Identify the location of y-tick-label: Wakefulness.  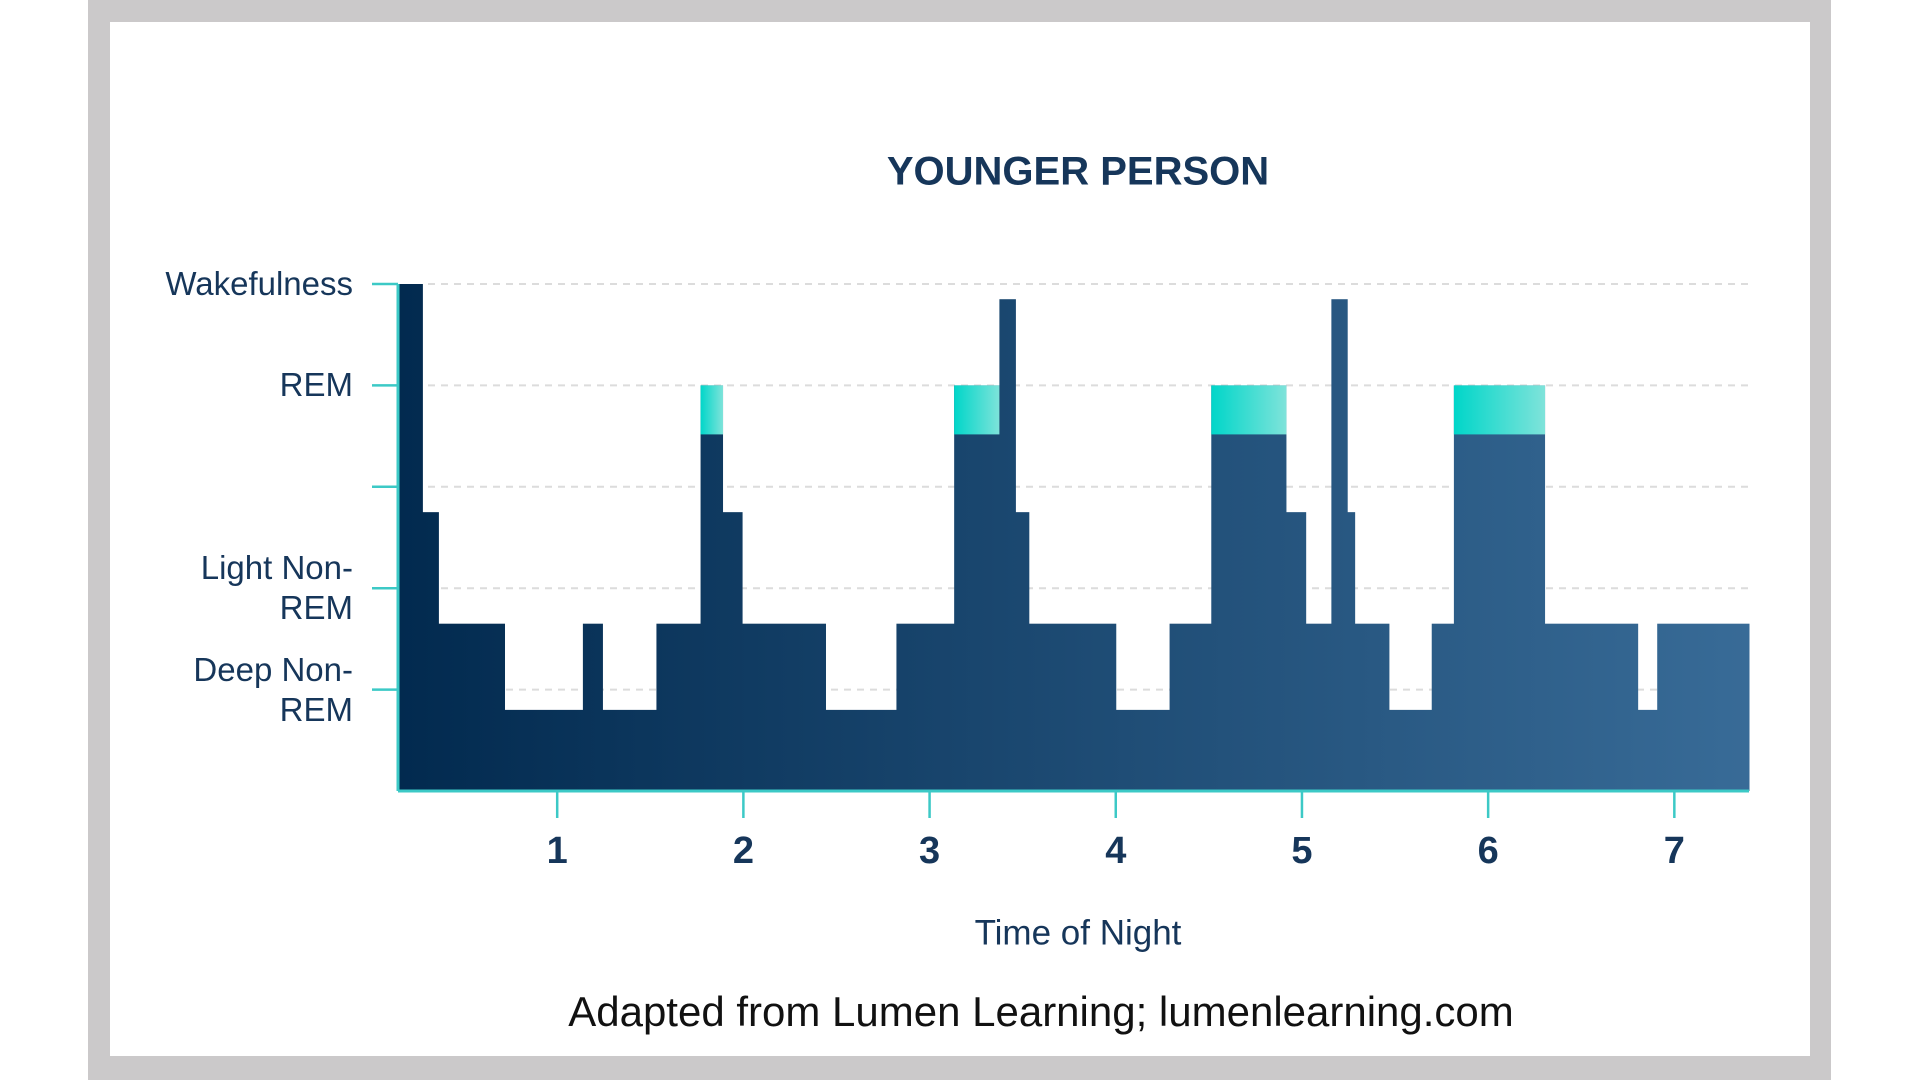
(259, 283).